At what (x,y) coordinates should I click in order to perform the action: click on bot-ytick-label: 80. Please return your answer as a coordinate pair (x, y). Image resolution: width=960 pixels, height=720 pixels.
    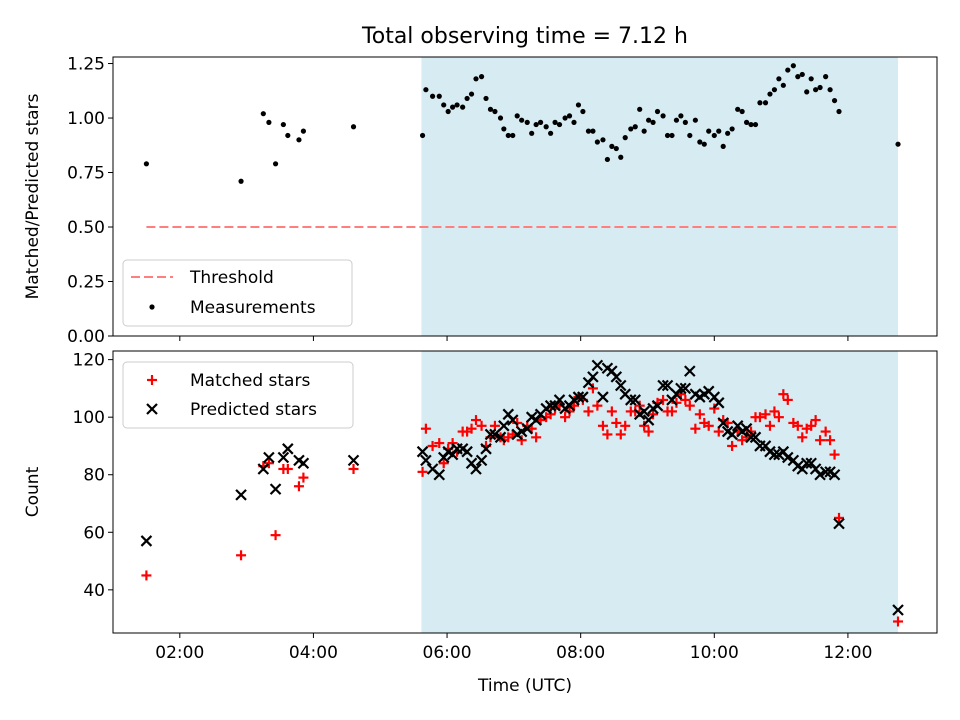
    Looking at the image, I should click on (94, 476).